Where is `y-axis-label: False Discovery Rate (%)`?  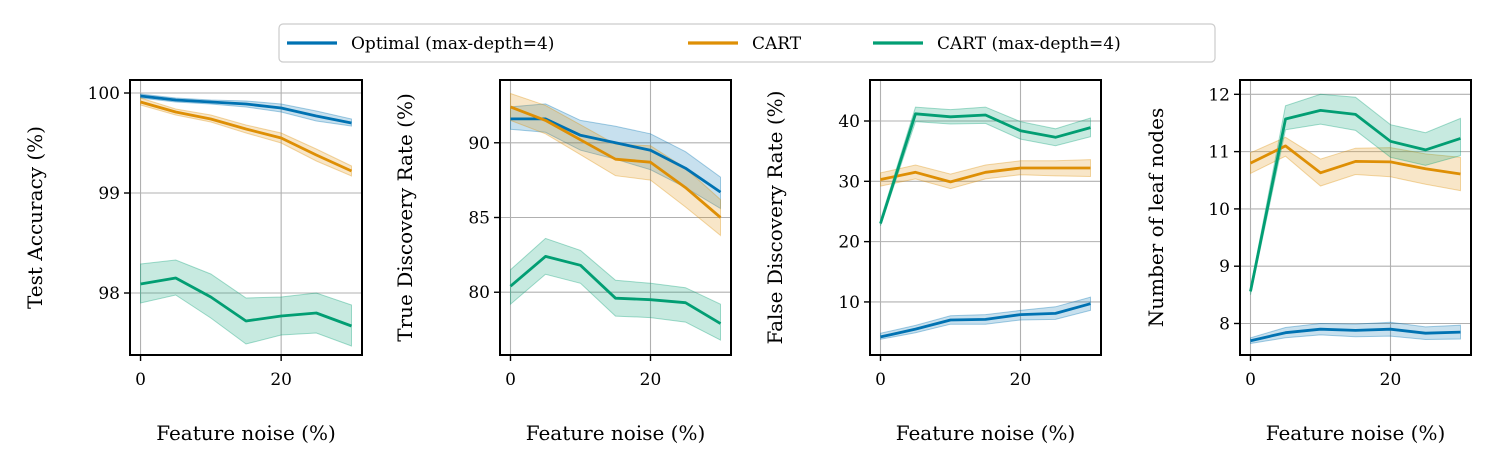 y-axis-label: False Discovery Rate (%) is located at coordinates (775, 218).